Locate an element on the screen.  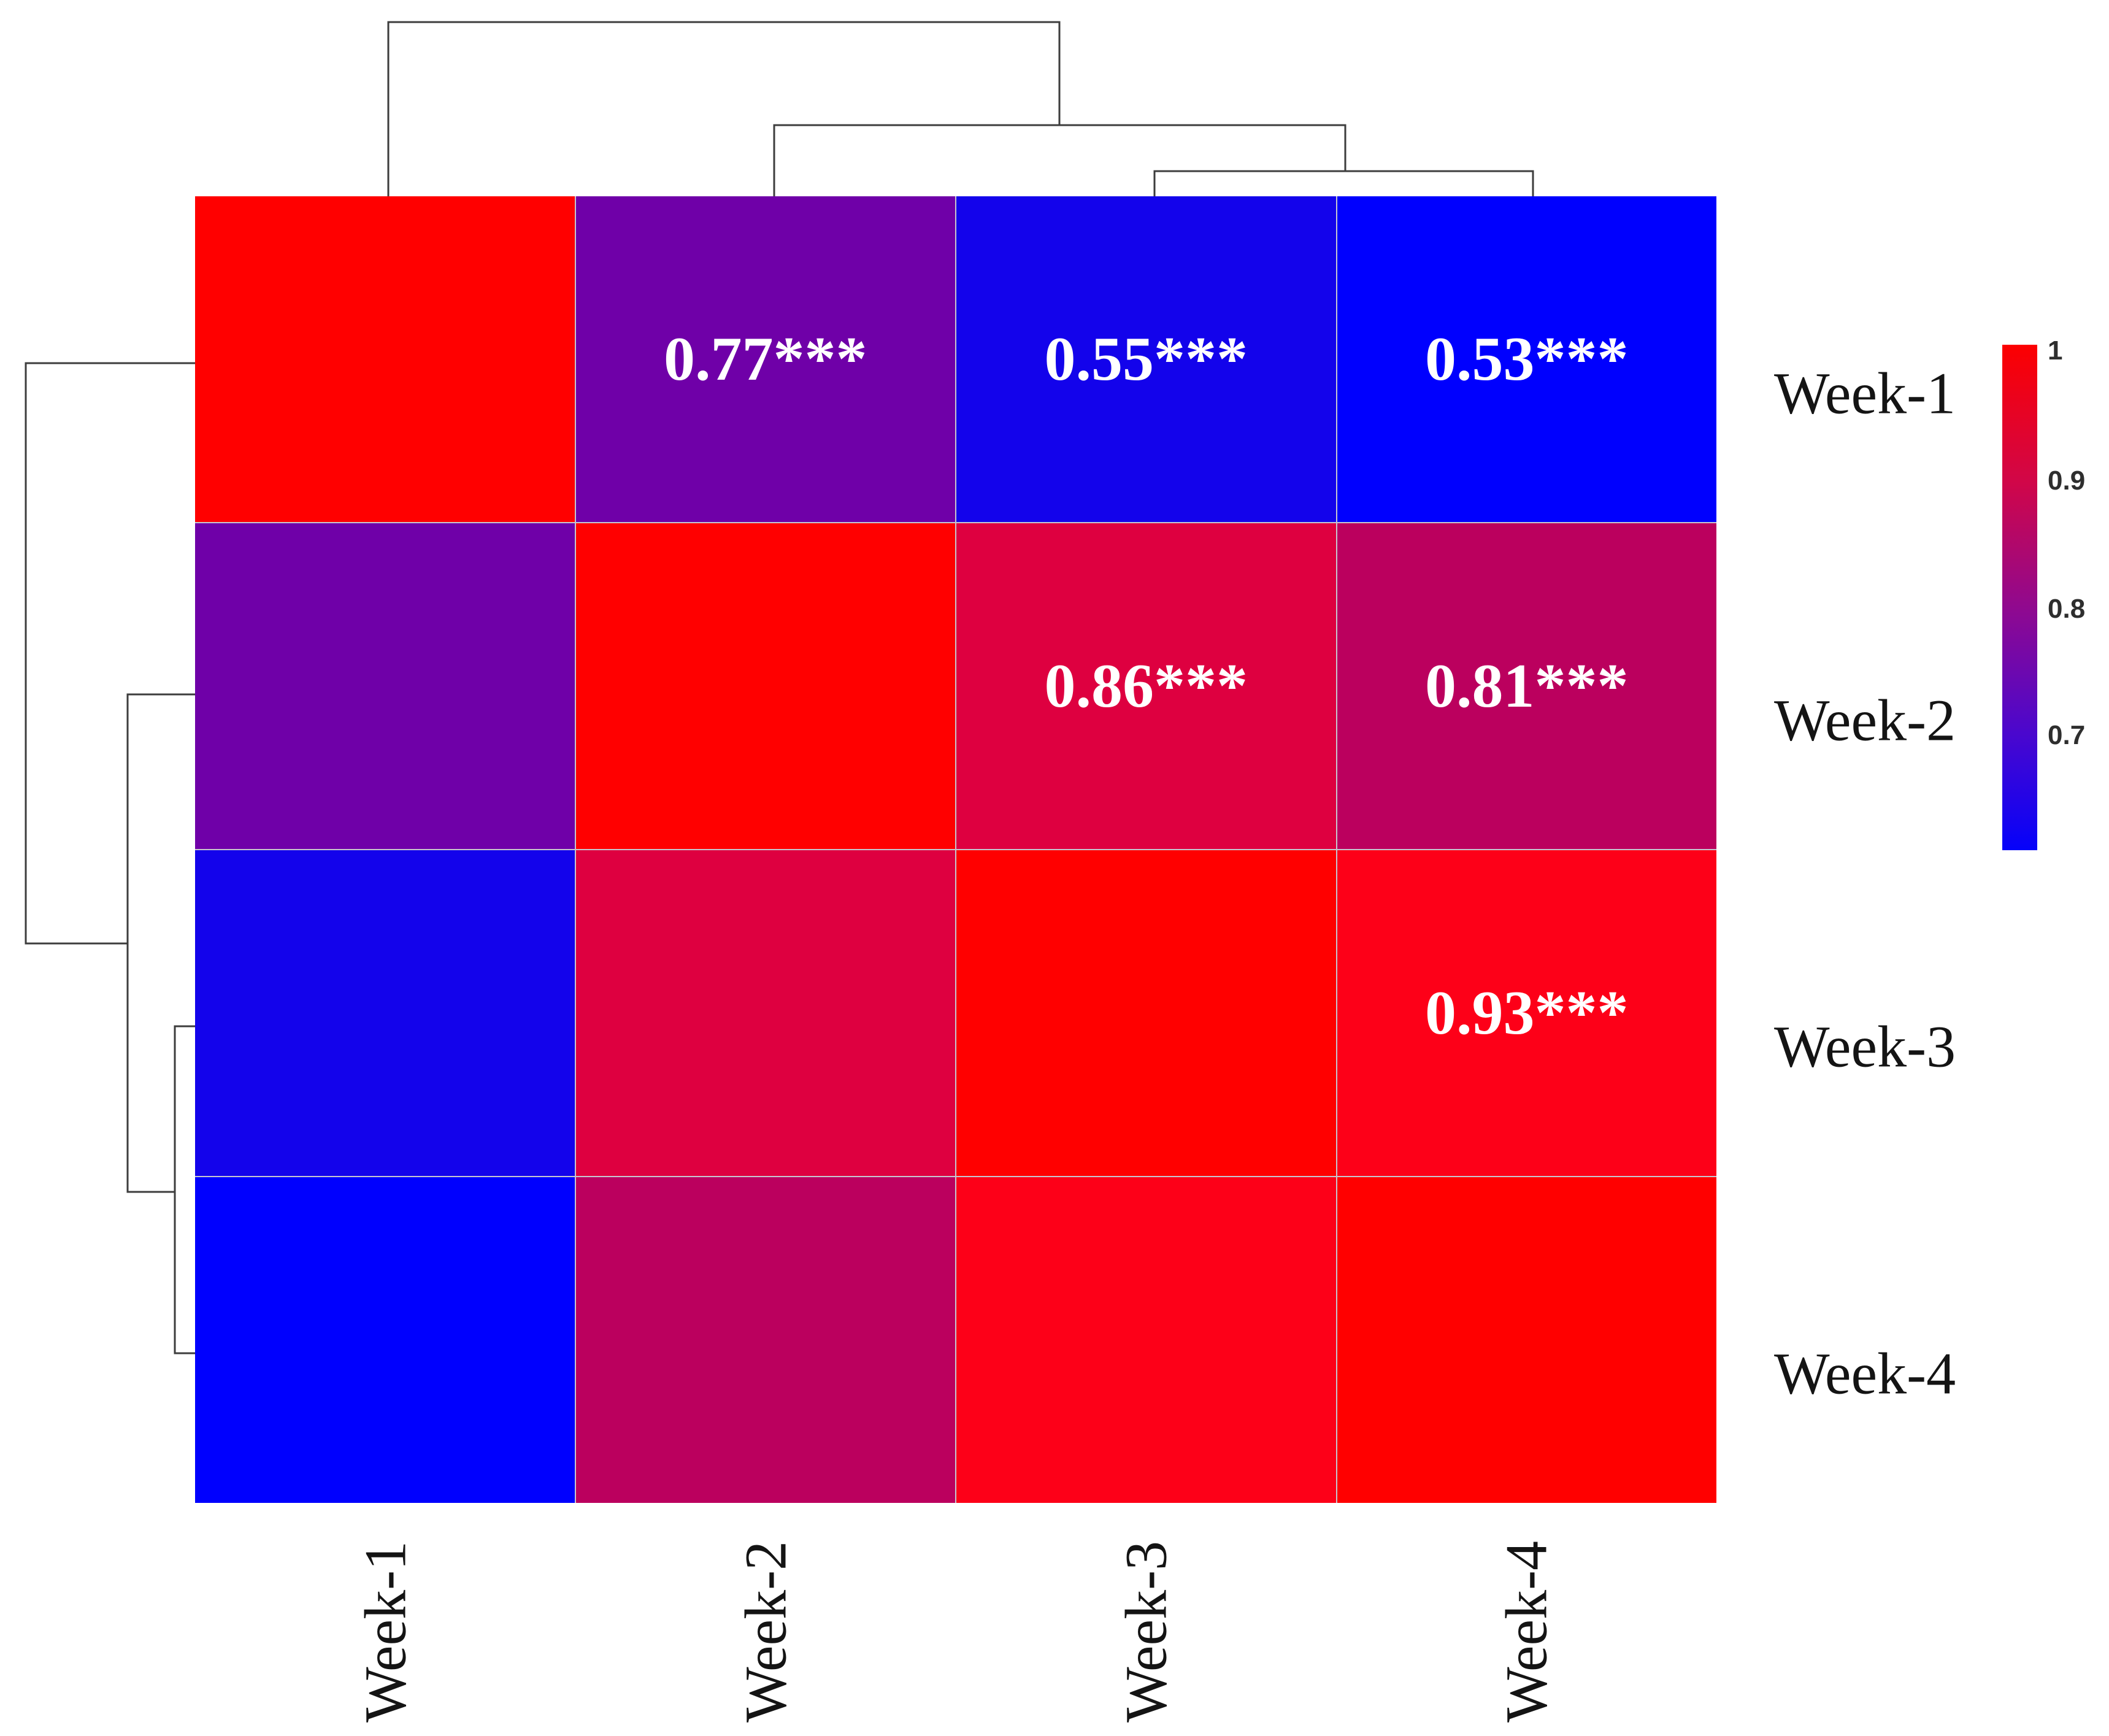
colorbar-gradient is located at coordinates (2019, 597).